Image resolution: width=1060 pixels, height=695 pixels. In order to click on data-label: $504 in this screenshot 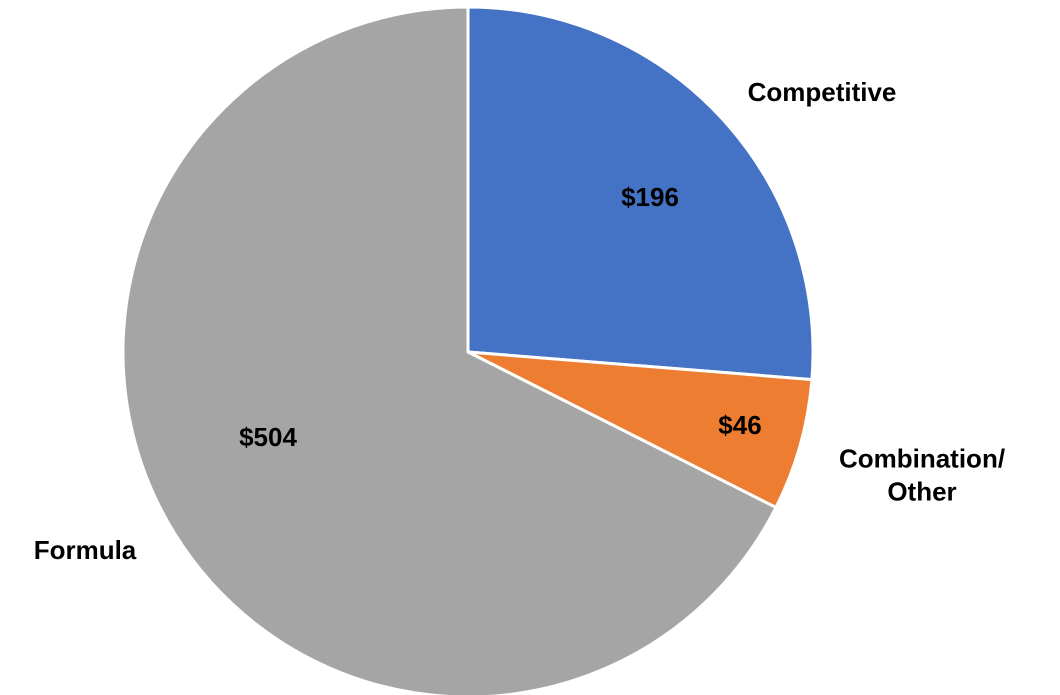, I will do `click(268, 436)`.